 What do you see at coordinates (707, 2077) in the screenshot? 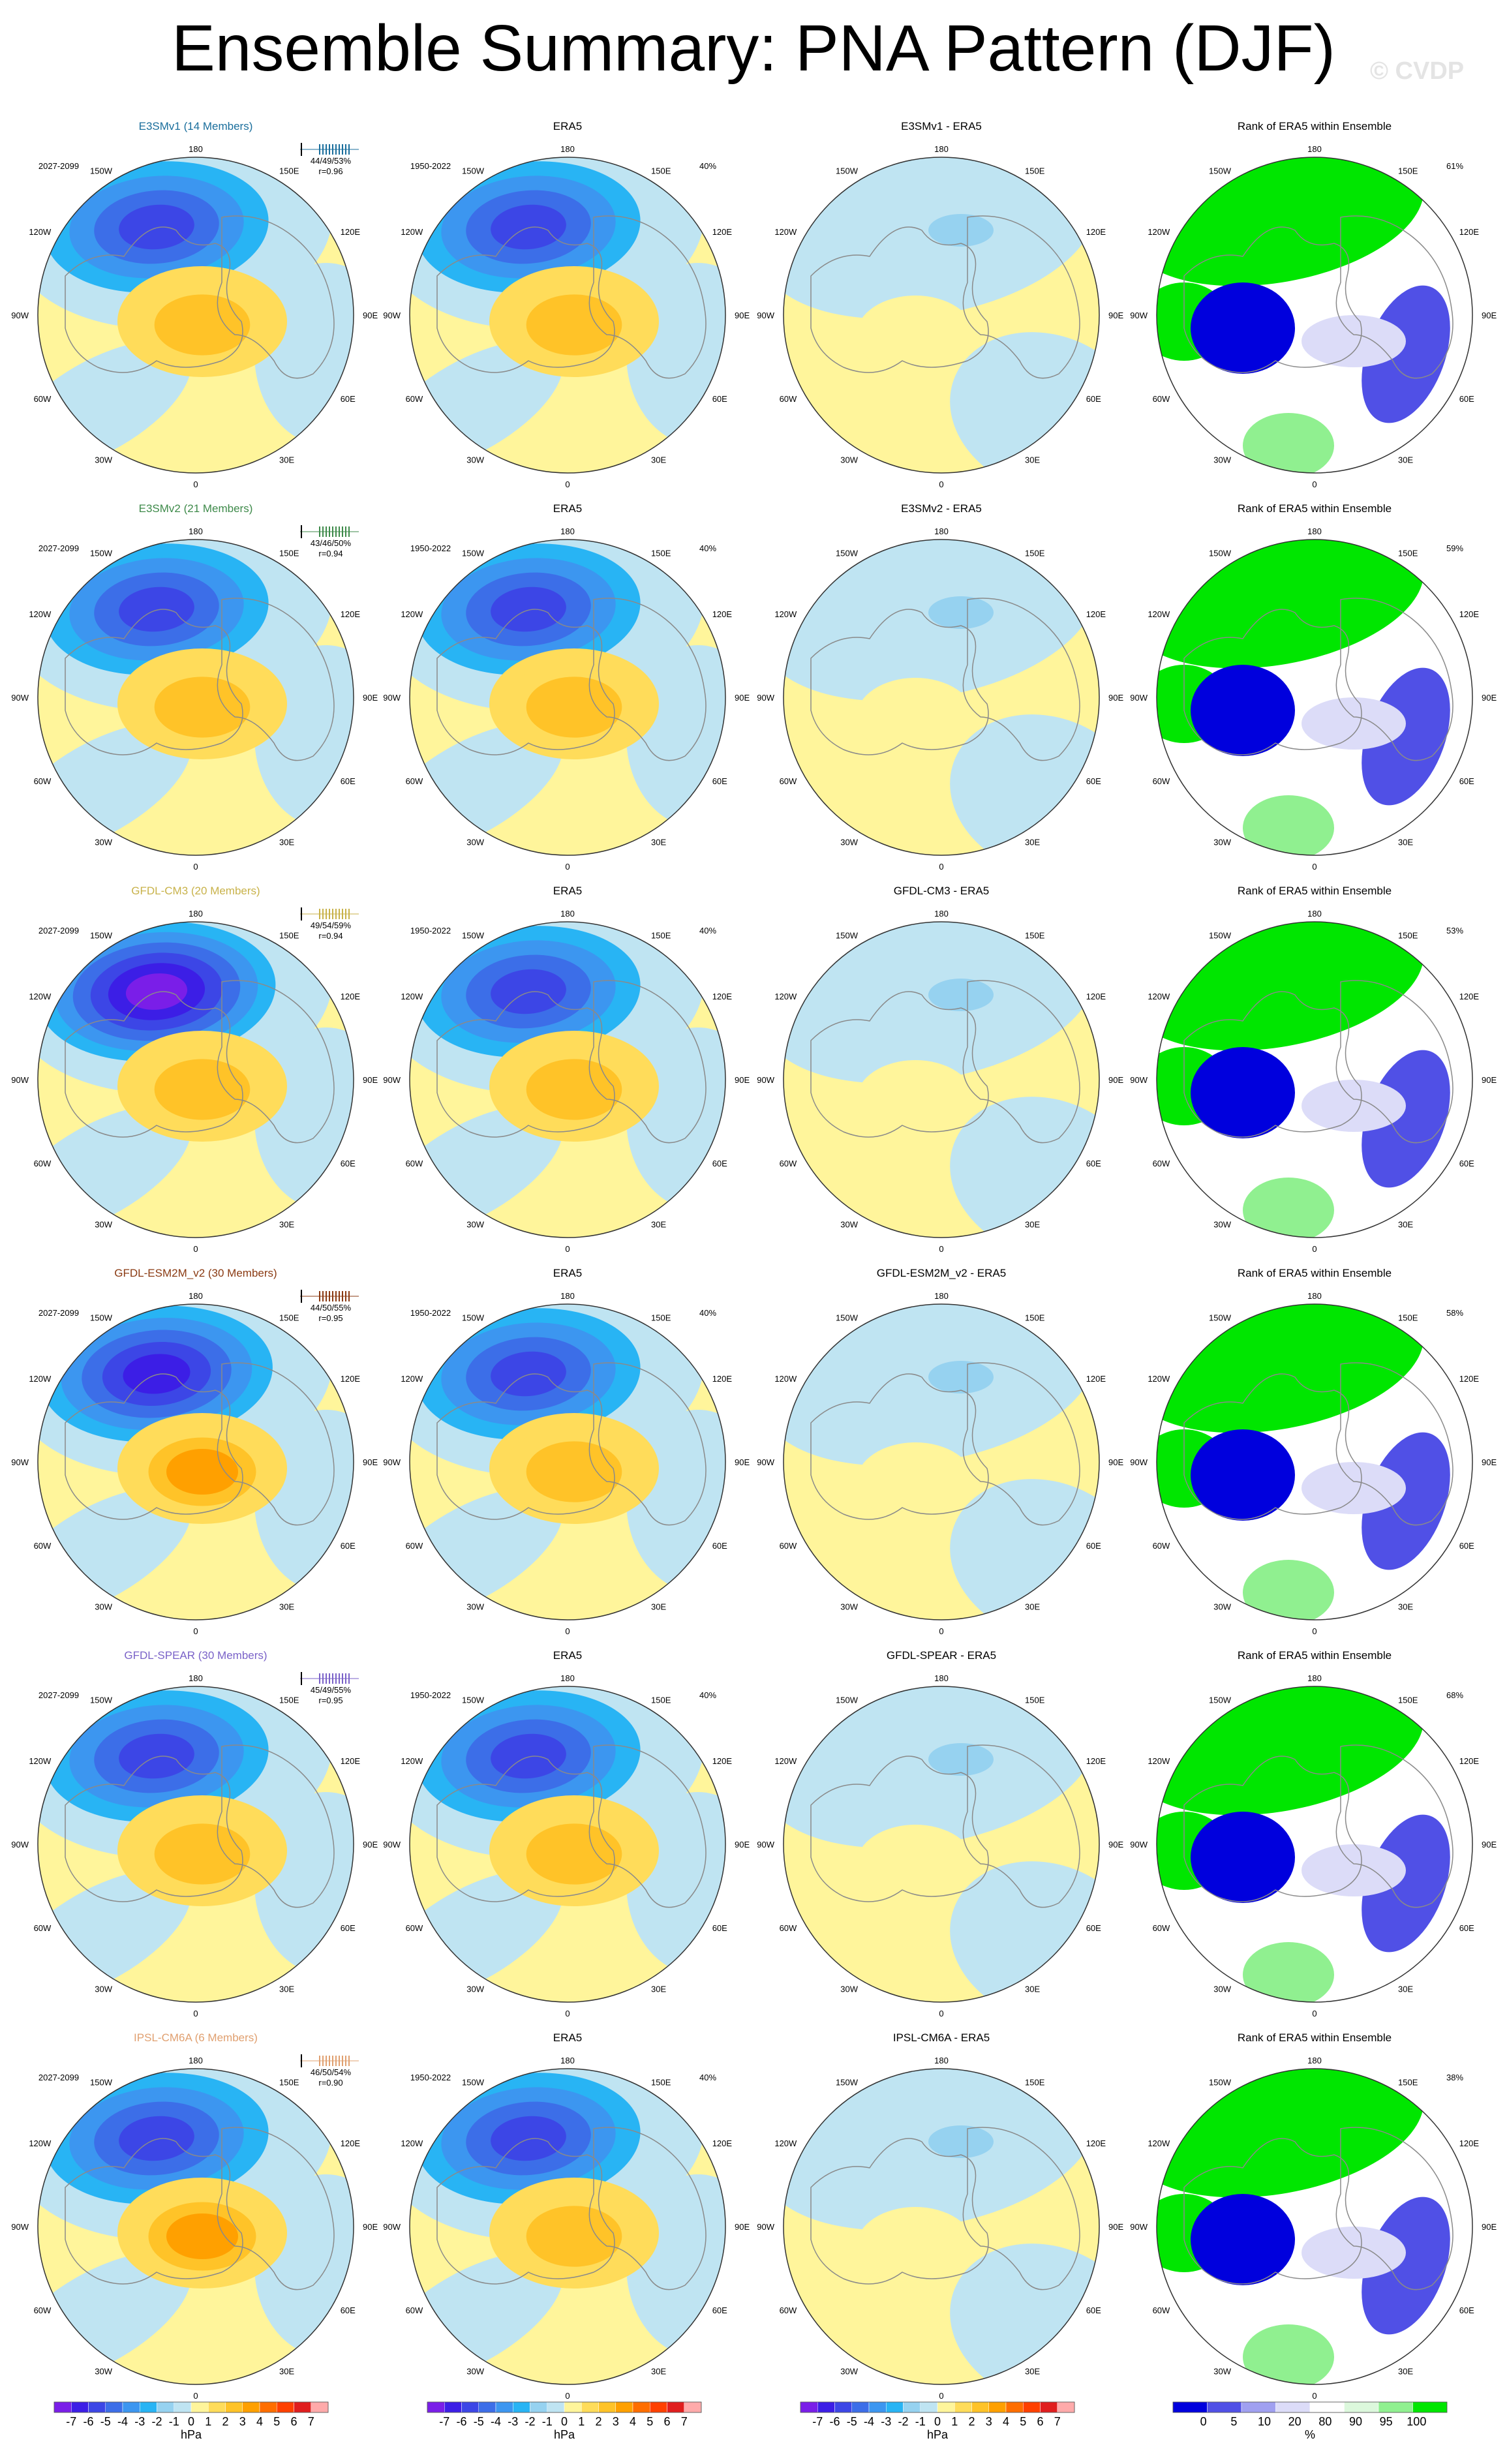
I see `obs-variance-pct: 40%` at bounding box center [707, 2077].